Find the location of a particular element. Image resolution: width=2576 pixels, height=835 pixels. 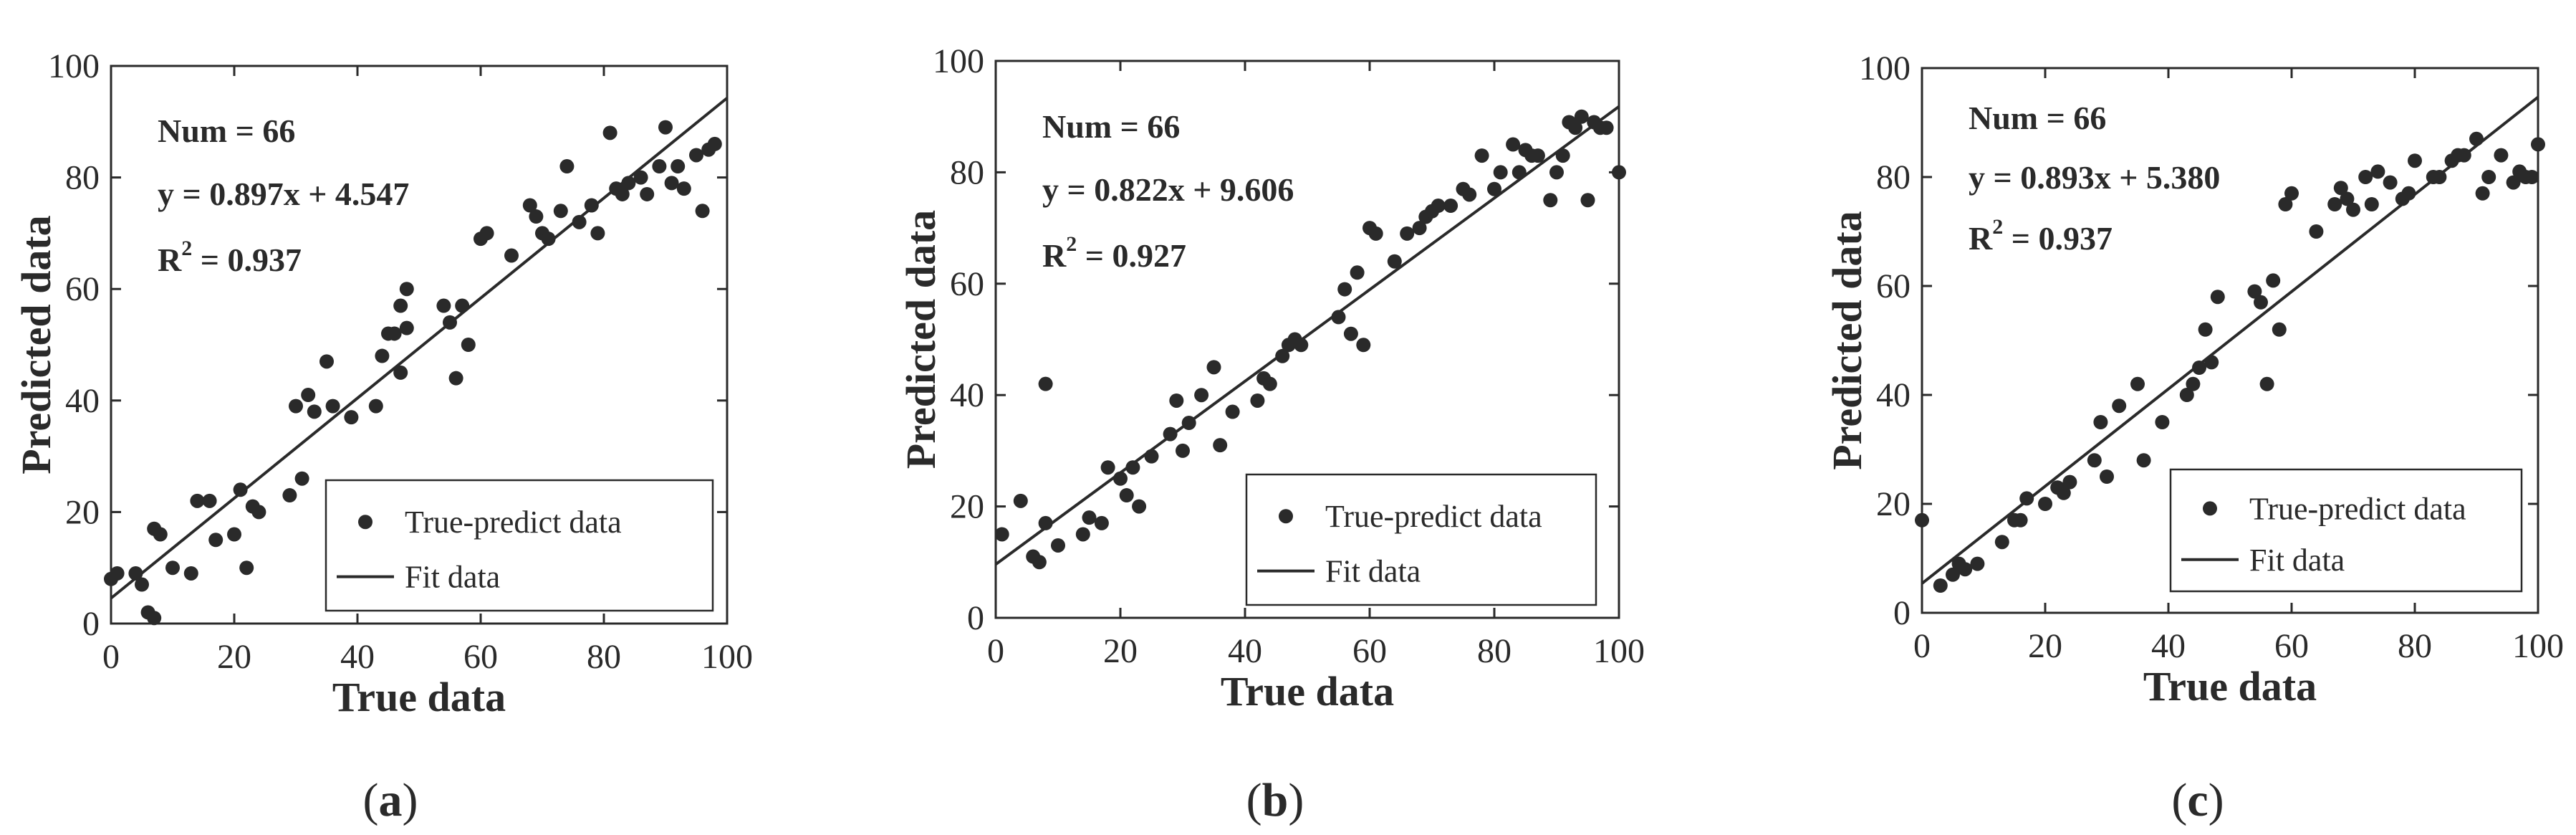

x-tick-label: 100 is located at coordinates (727, 657).